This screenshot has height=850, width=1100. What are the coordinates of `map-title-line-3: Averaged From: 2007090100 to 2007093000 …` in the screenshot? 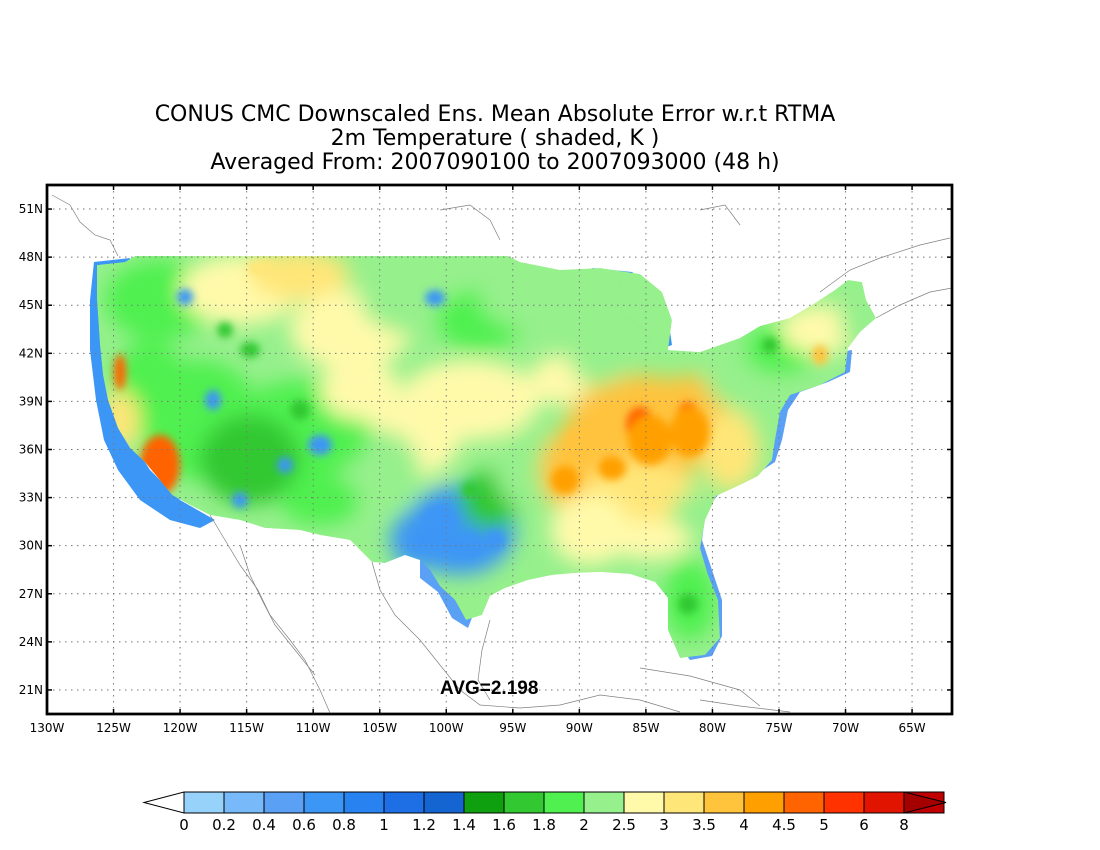 It's located at (495, 162).